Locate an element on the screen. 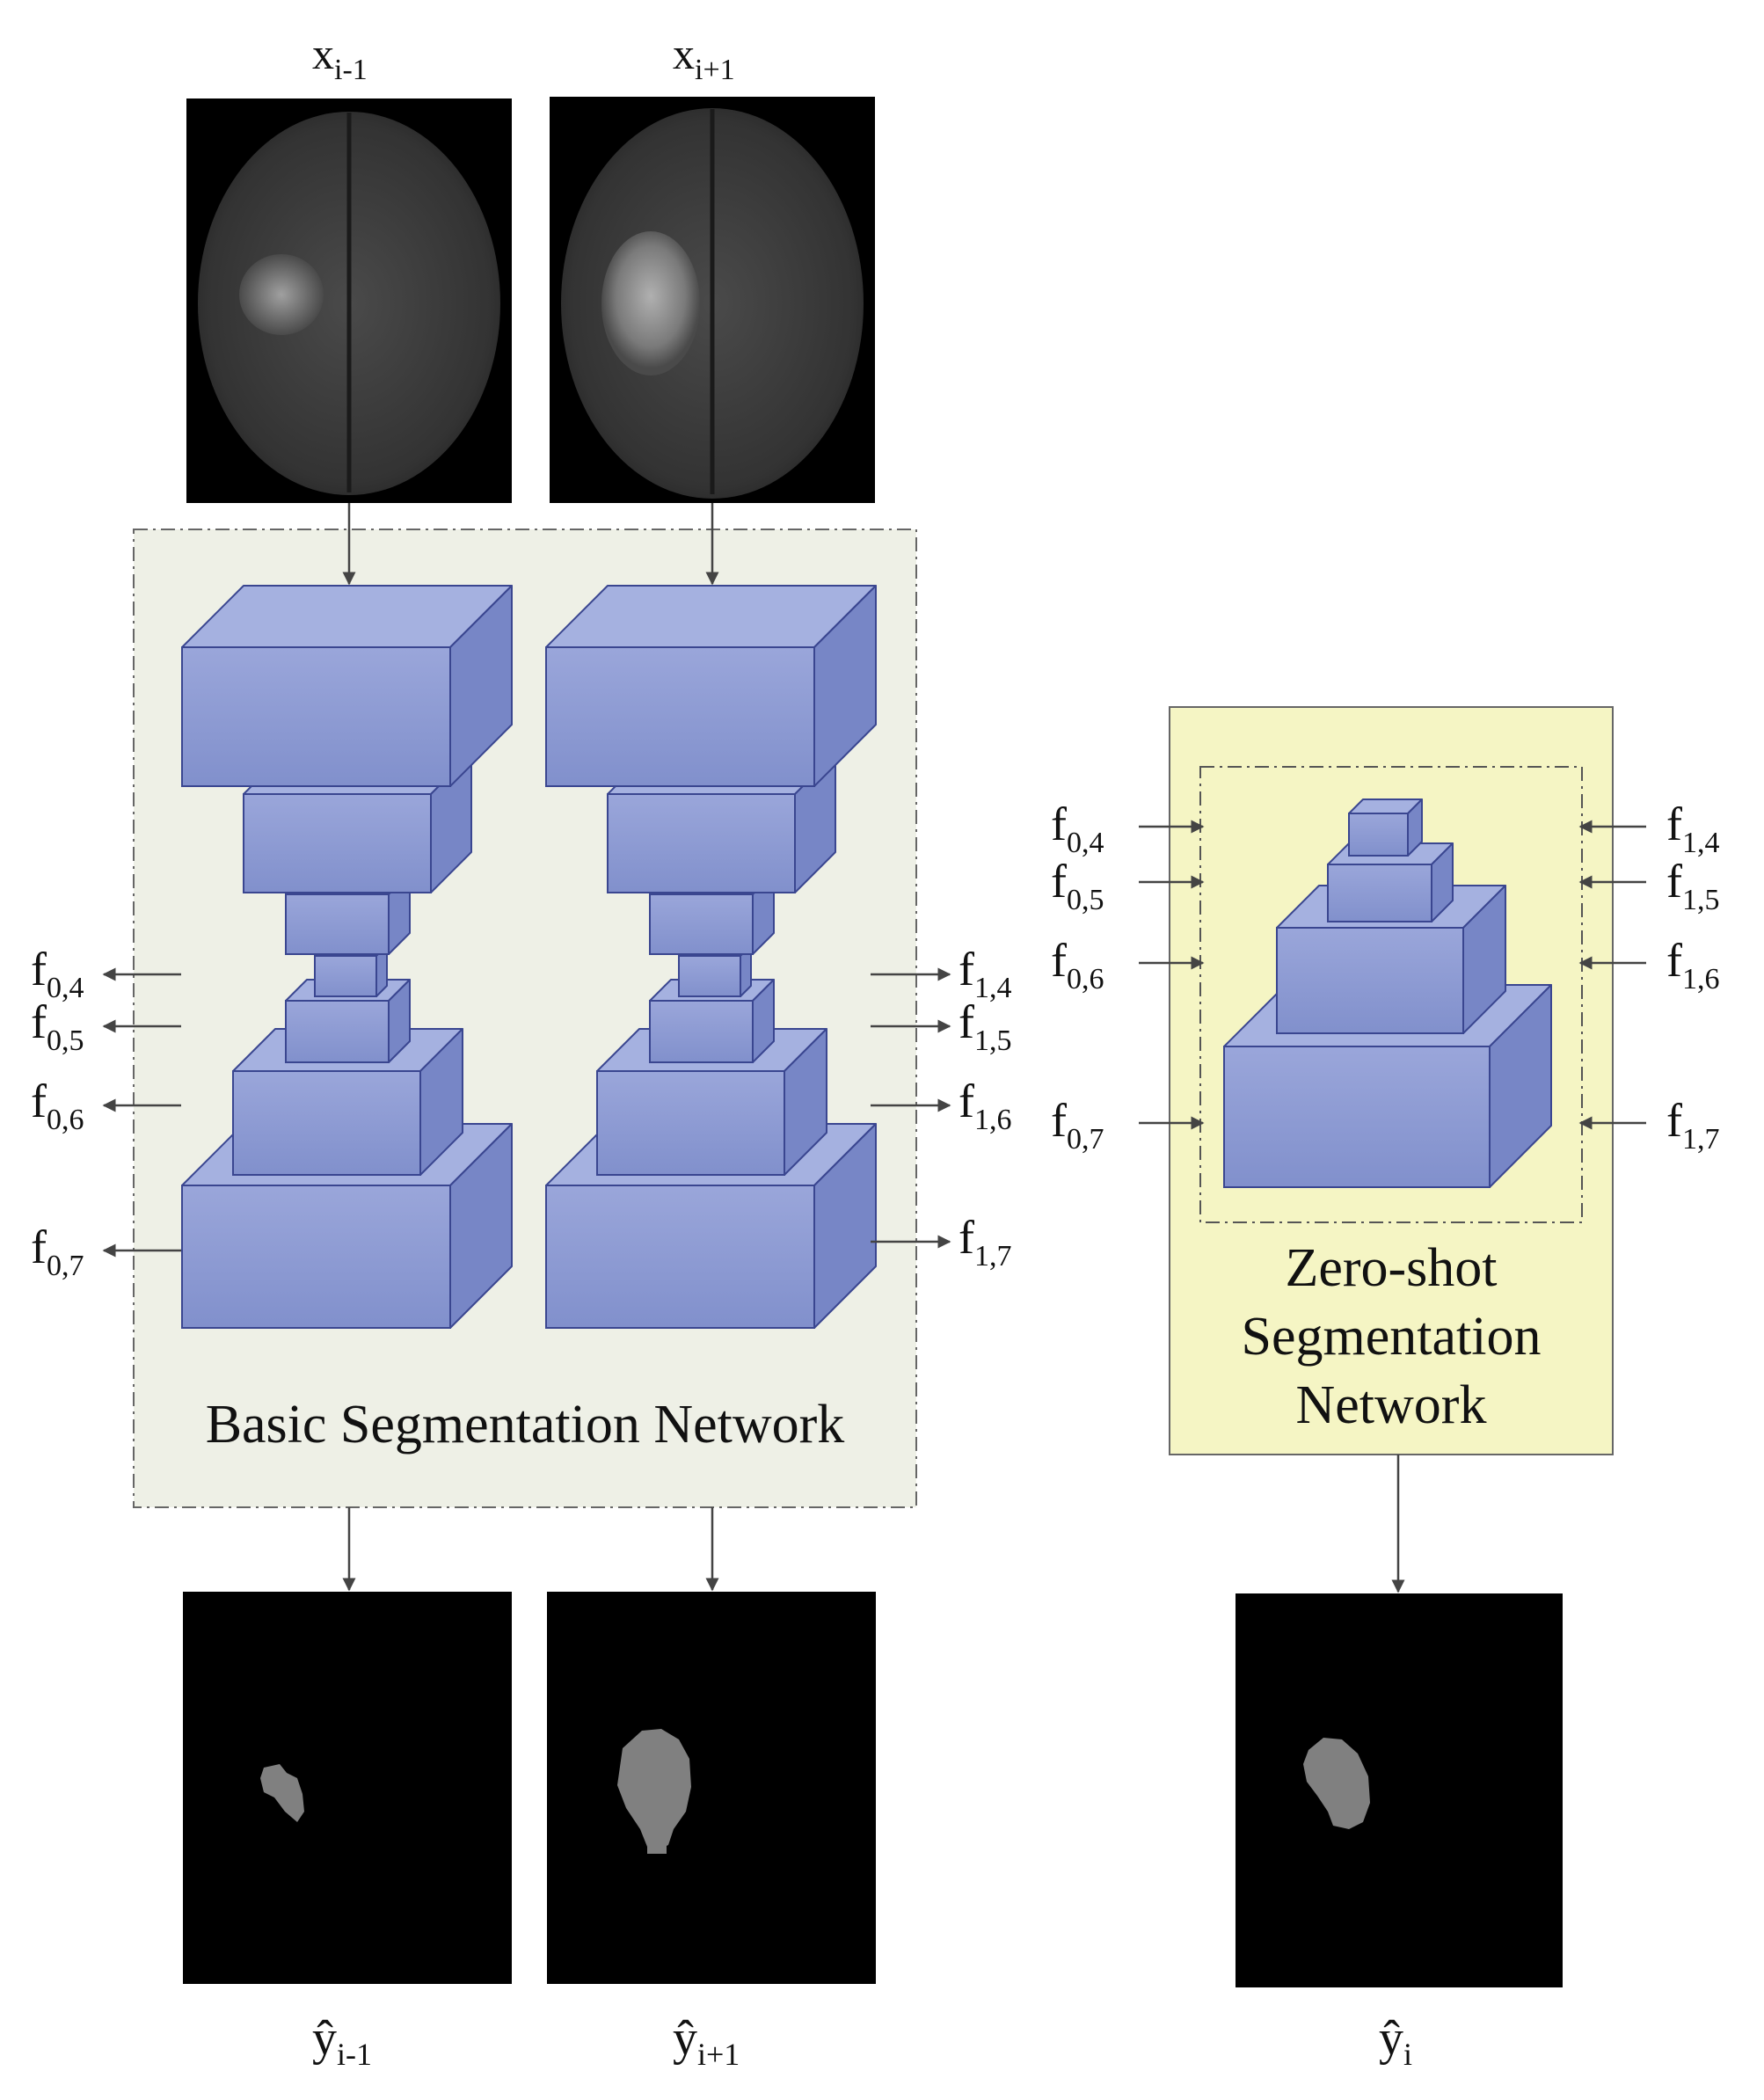 The width and height of the screenshot is (1764, 2100). zero-shot-title-line3: Network is located at coordinates (1391, 1405).